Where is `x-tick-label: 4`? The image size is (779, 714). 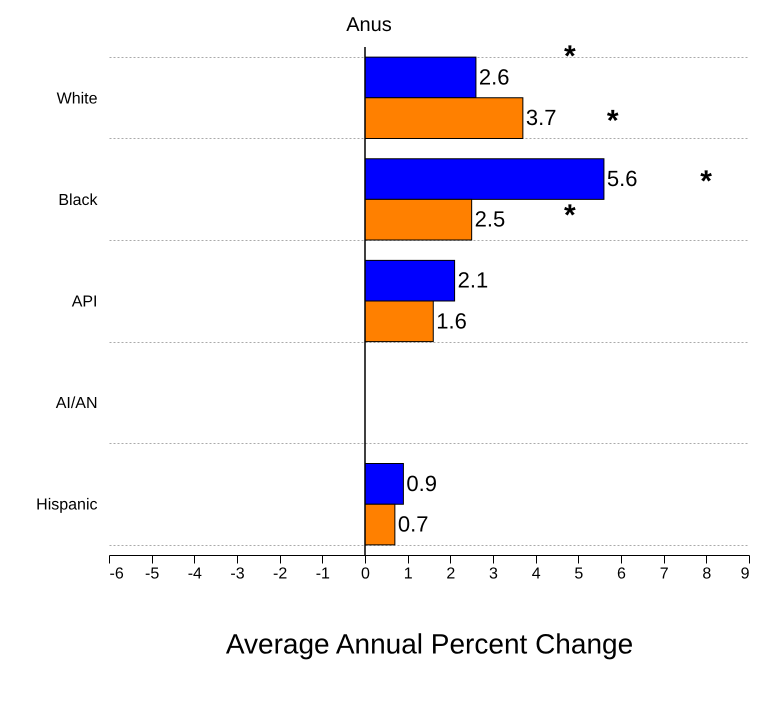 x-tick-label: 4 is located at coordinates (536, 574).